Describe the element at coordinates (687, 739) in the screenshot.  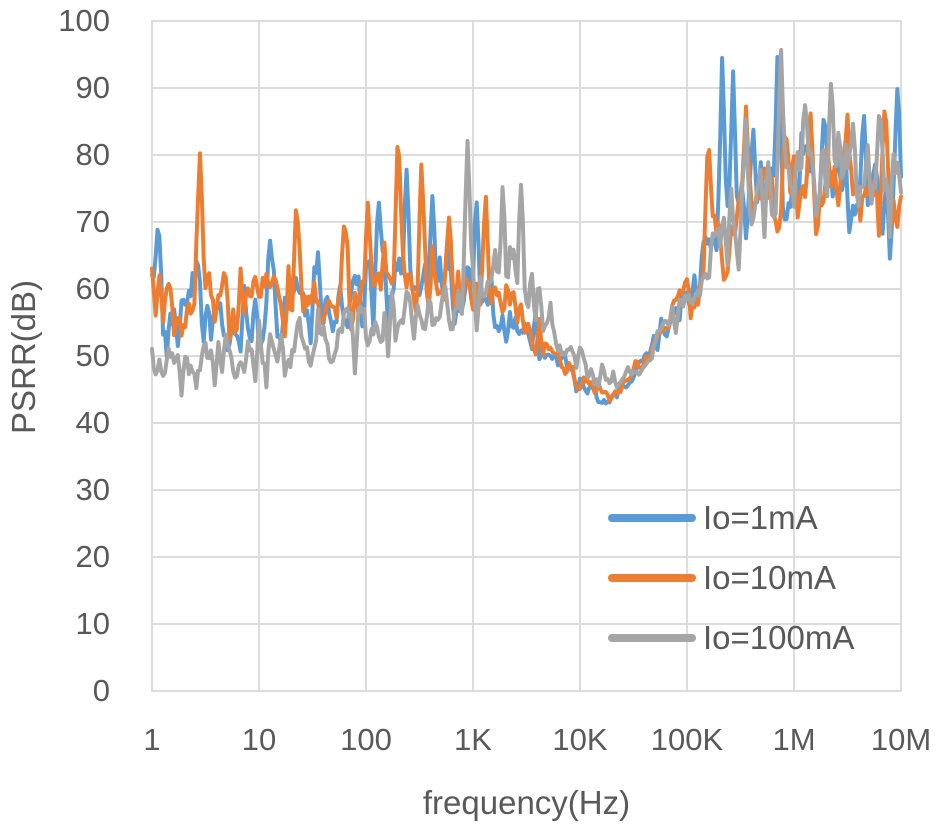
I see `x-tick-label: 100K` at that location.